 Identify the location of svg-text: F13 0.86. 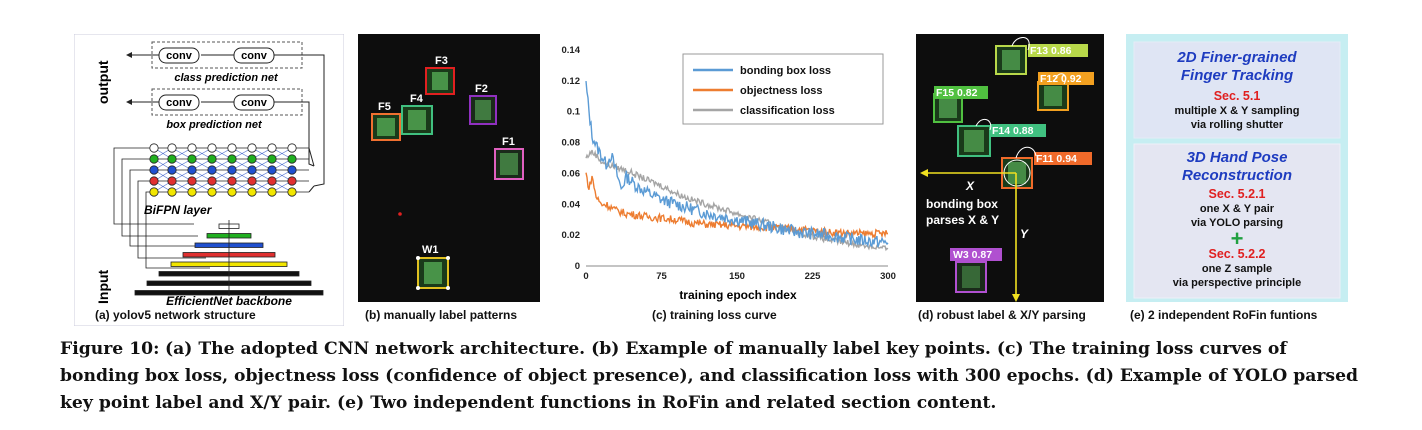
(1051, 51).